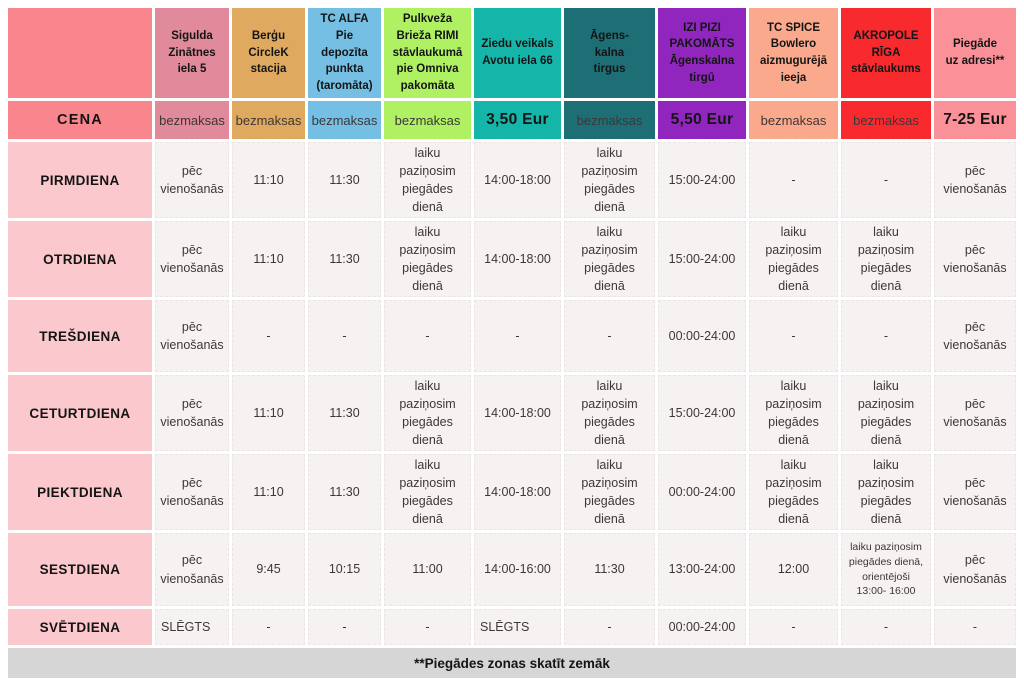  I want to click on schedule-cell-otrdiena-sigulda: pēc vienošanās, so click(192, 259).